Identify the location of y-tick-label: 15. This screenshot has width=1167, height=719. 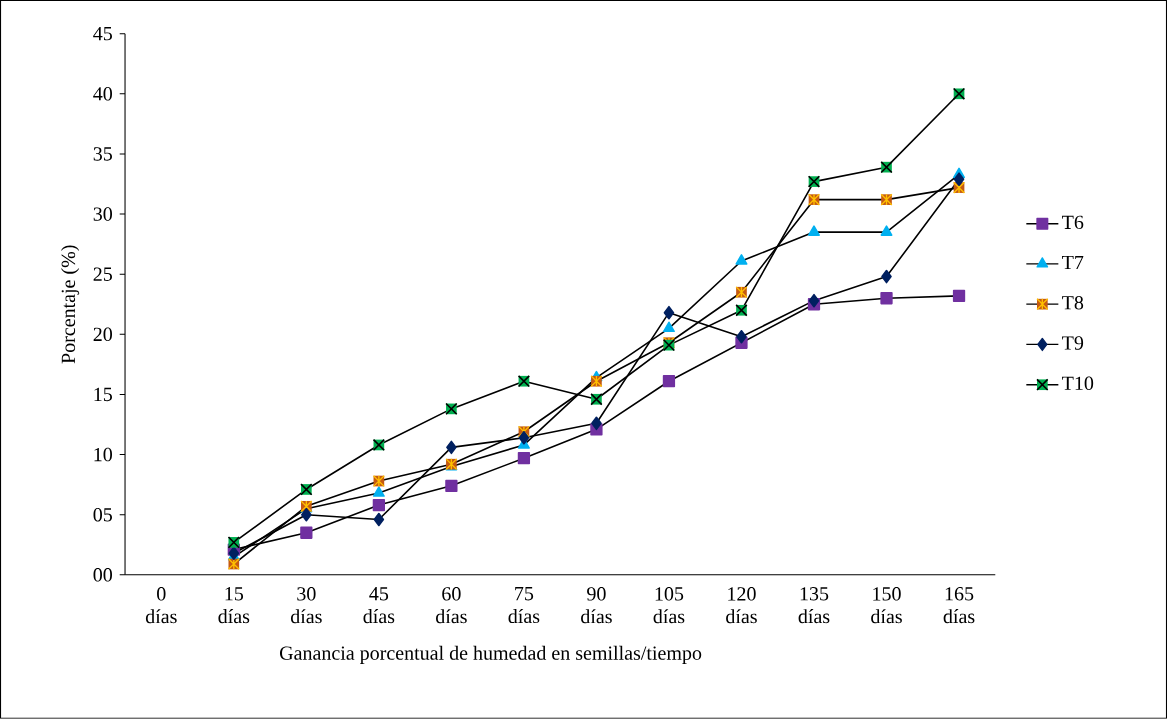
(103, 394).